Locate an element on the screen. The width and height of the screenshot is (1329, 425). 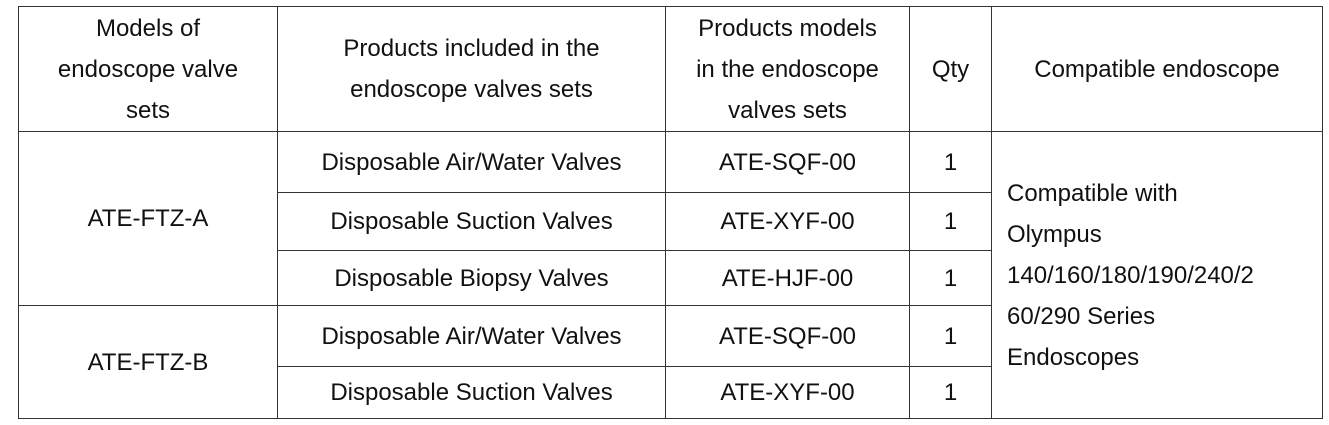
text-line: Compatible with is located at coordinates (1092, 193).